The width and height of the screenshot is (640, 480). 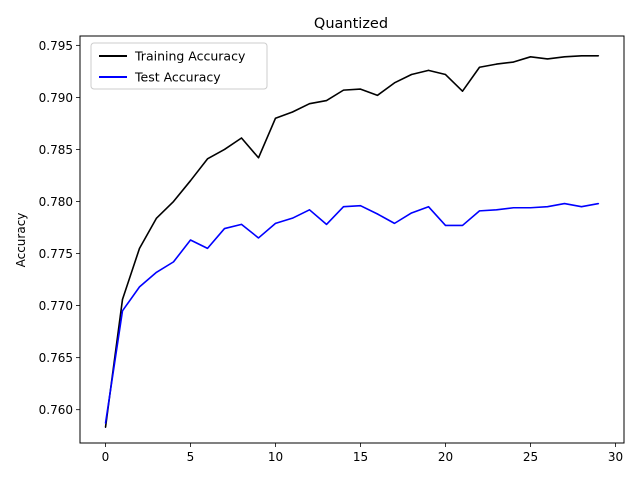 What do you see at coordinates (56, 306) in the screenshot?
I see `y-tick-label: 0.770` at bounding box center [56, 306].